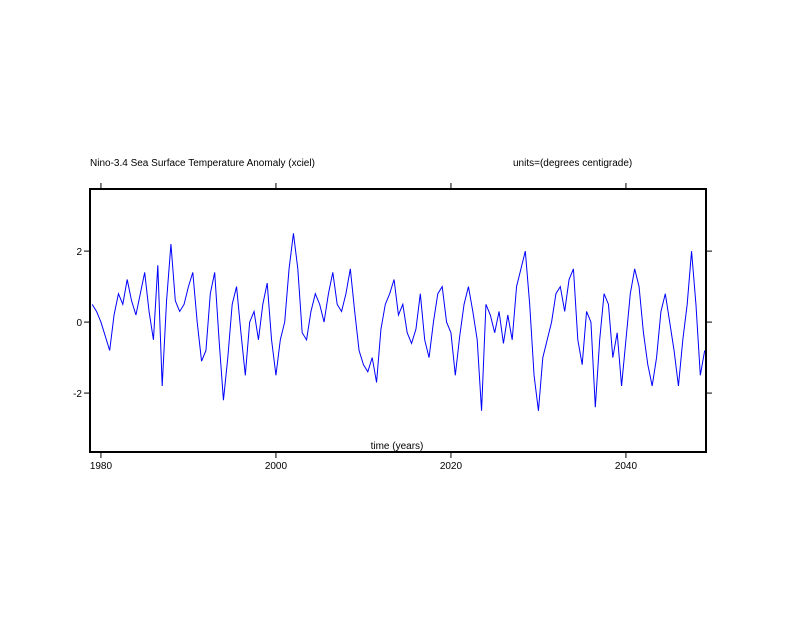 The width and height of the screenshot is (792, 617). What do you see at coordinates (572, 163) in the screenshot?
I see `units-label: units=(degrees centigrade)` at bounding box center [572, 163].